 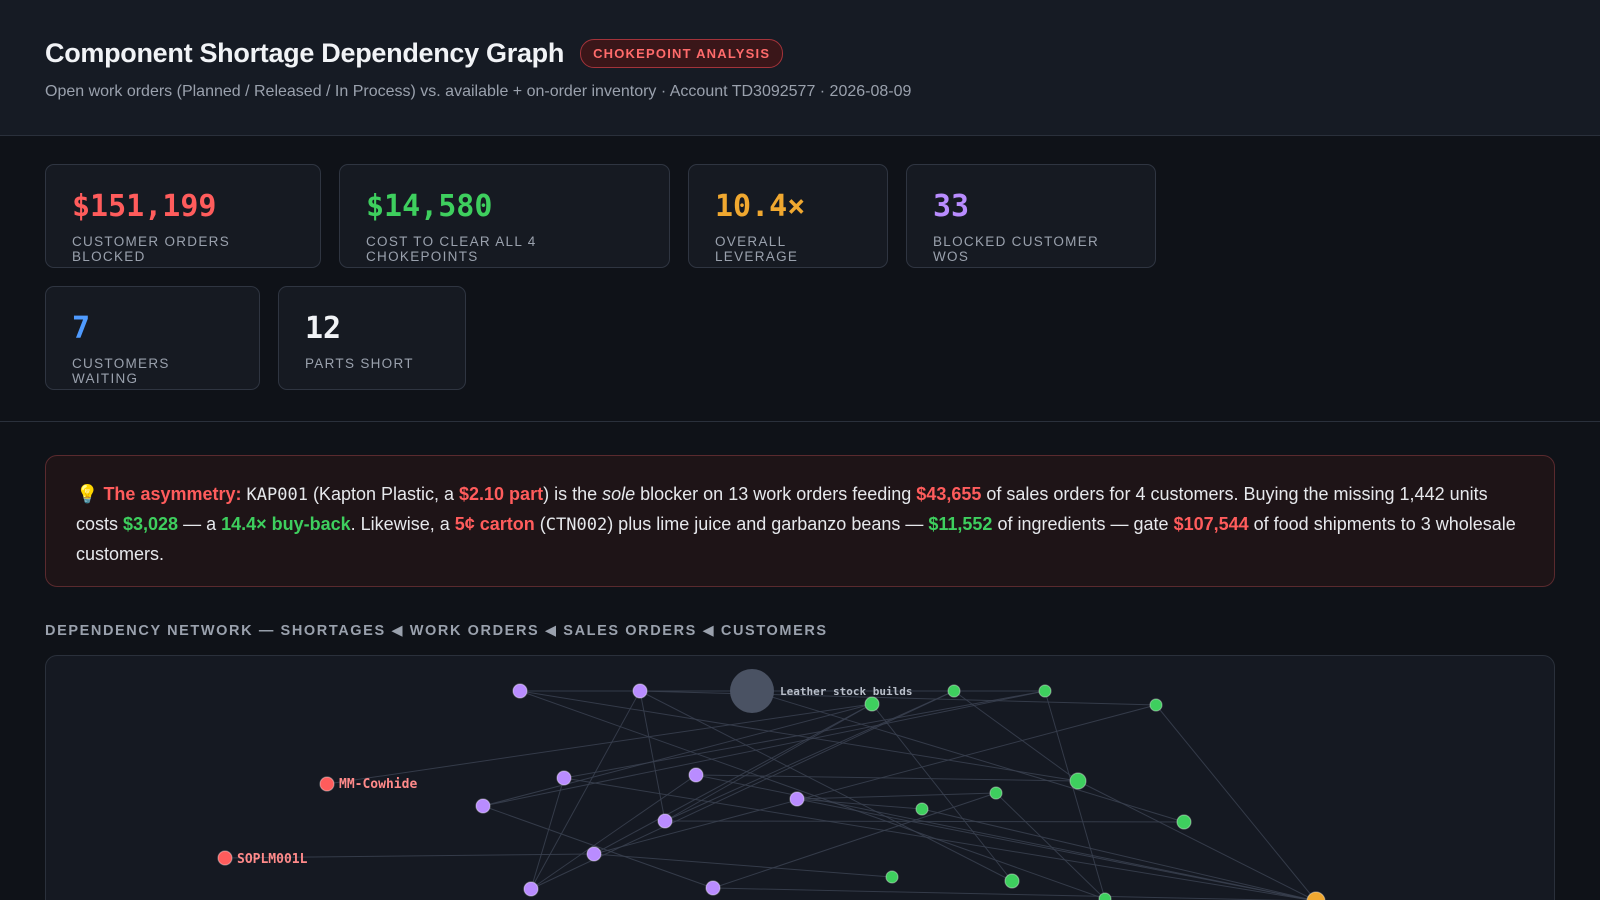 I want to click on kpi-value: $151,199, so click(x=144, y=206).